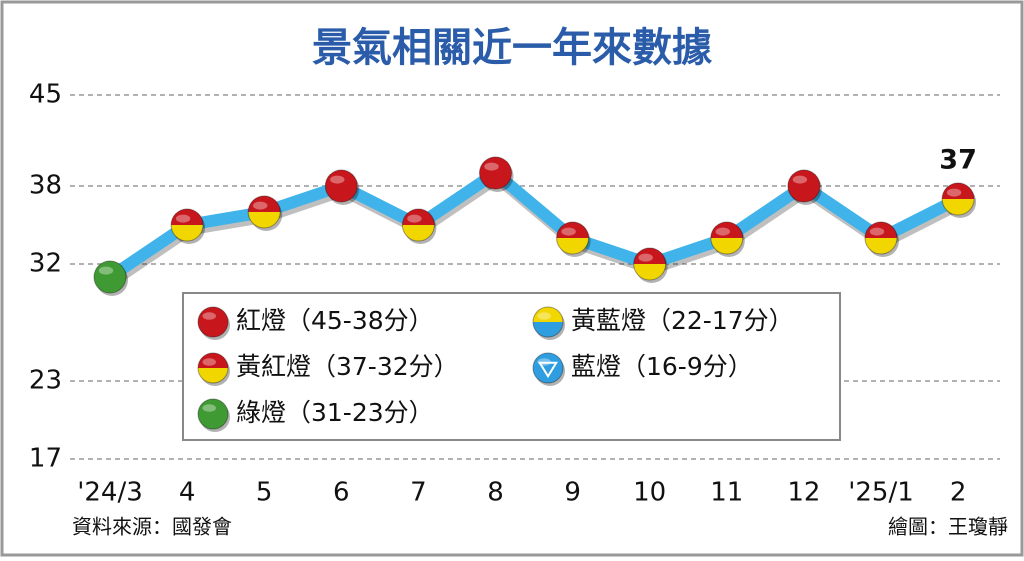 The width and height of the screenshot is (1024, 561). What do you see at coordinates (341, 493) in the screenshot?
I see `x-tick-label: 6` at bounding box center [341, 493].